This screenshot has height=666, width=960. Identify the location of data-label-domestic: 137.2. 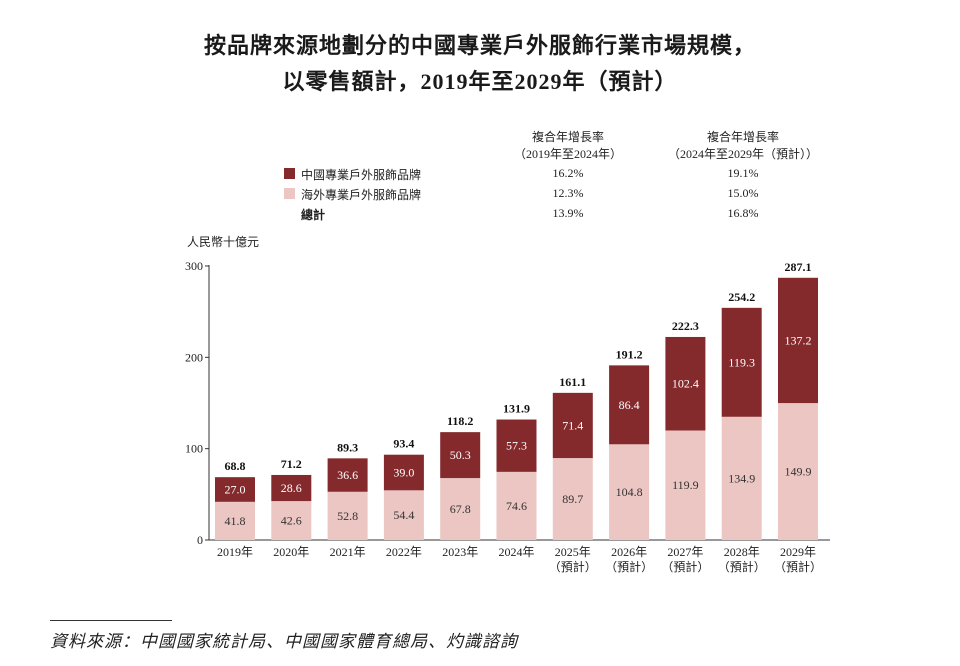
(798, 340).